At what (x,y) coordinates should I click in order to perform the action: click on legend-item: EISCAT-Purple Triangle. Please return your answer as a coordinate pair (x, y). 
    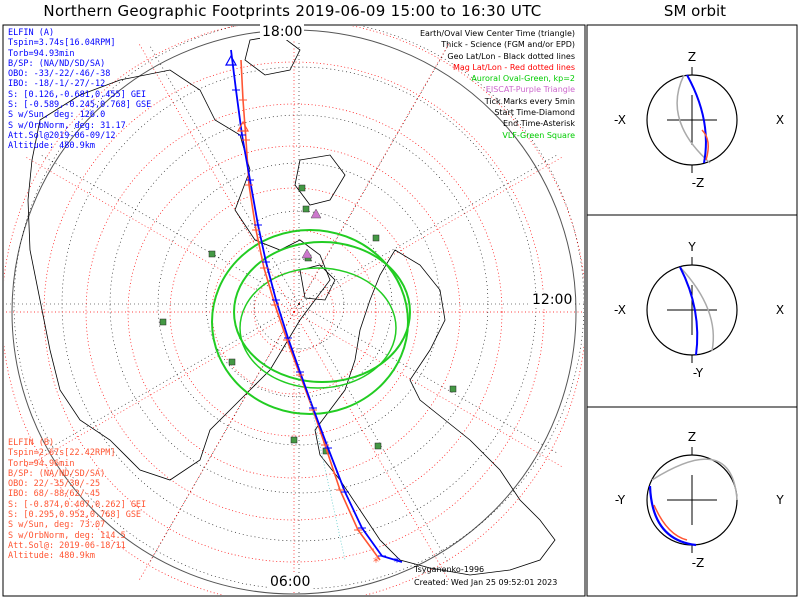
    Looking at the image, I should click on (530, 90).